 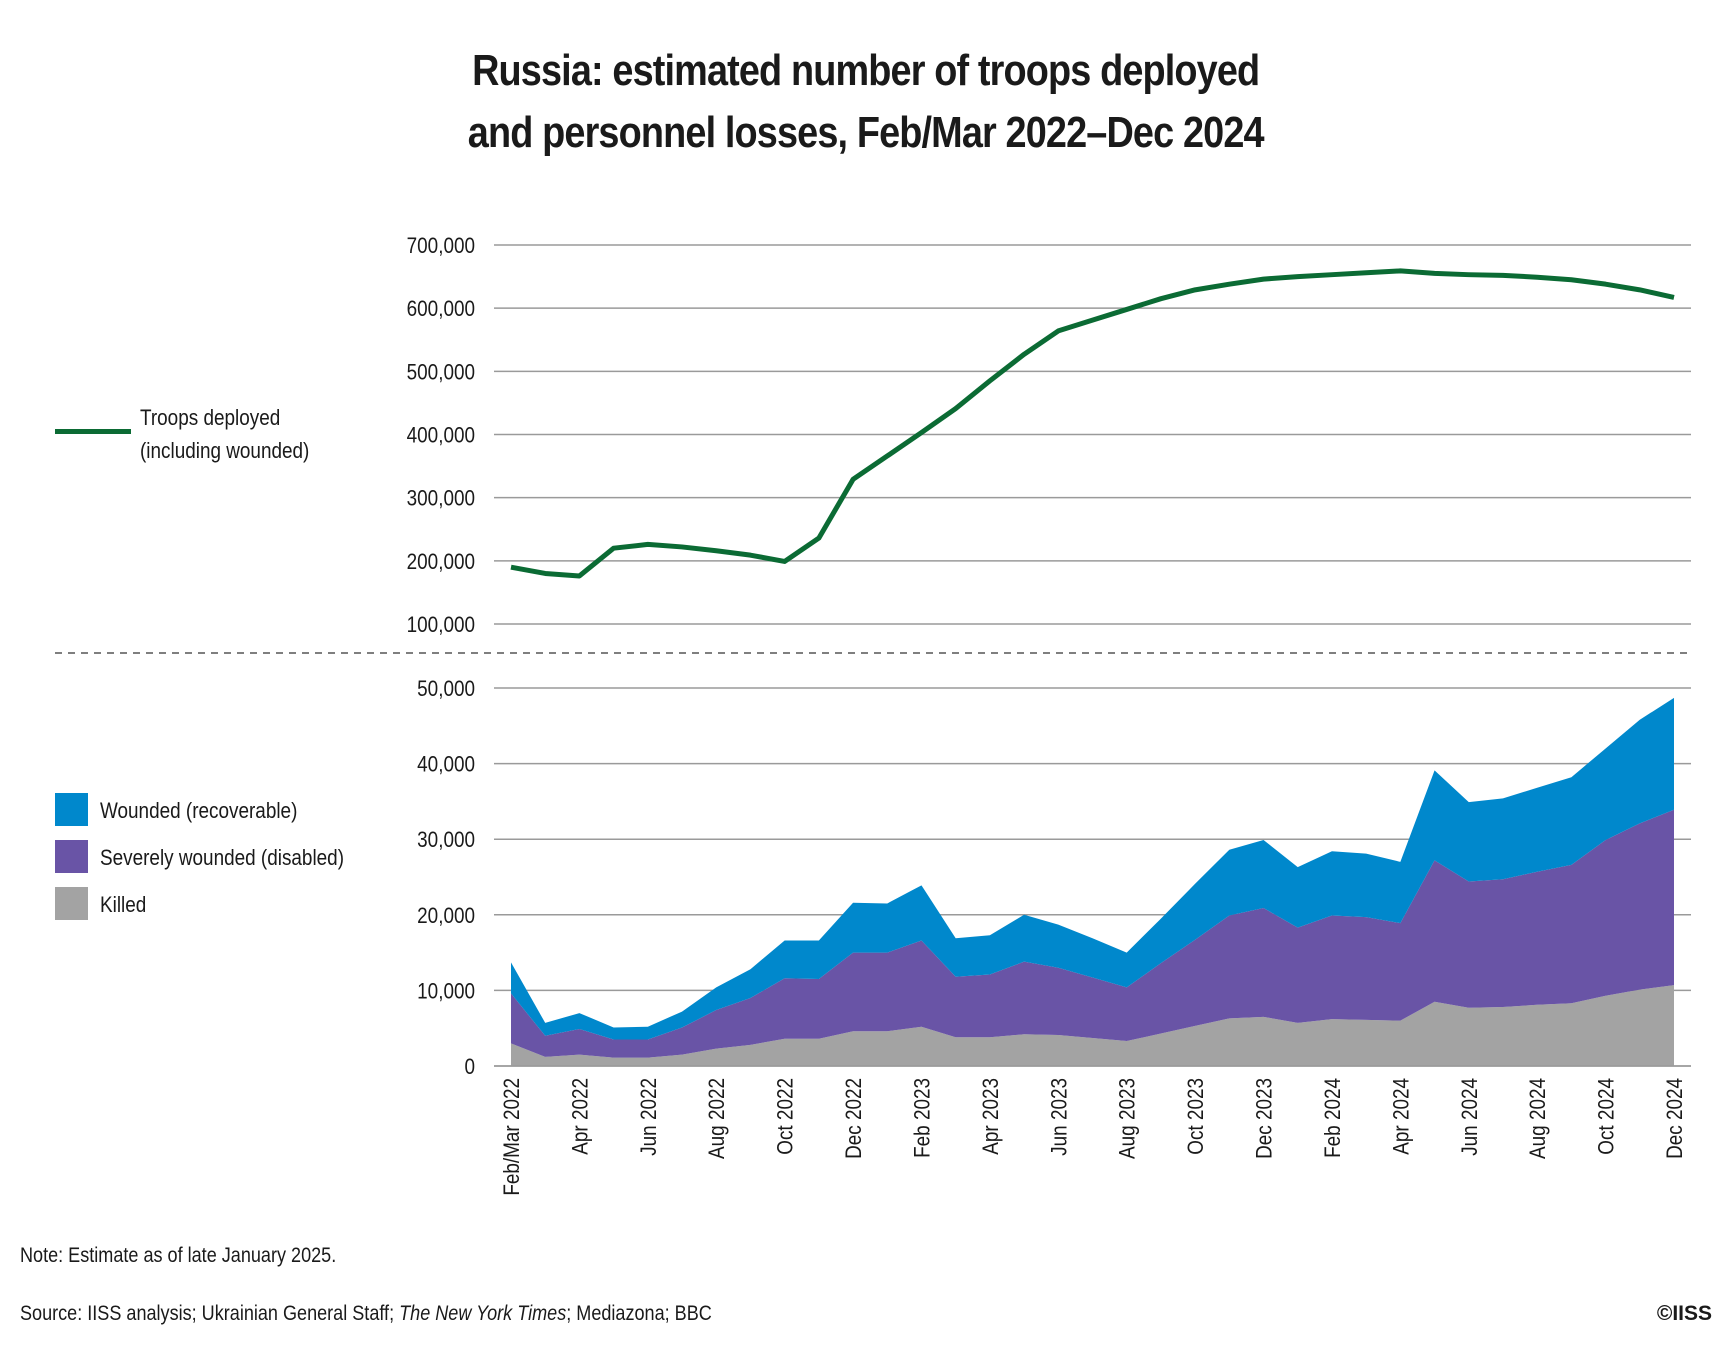 What do you see at coordinates (446, 764) in the screenshot?
I see `y-tick-label: 40,000` at bounding box center [446, 764].